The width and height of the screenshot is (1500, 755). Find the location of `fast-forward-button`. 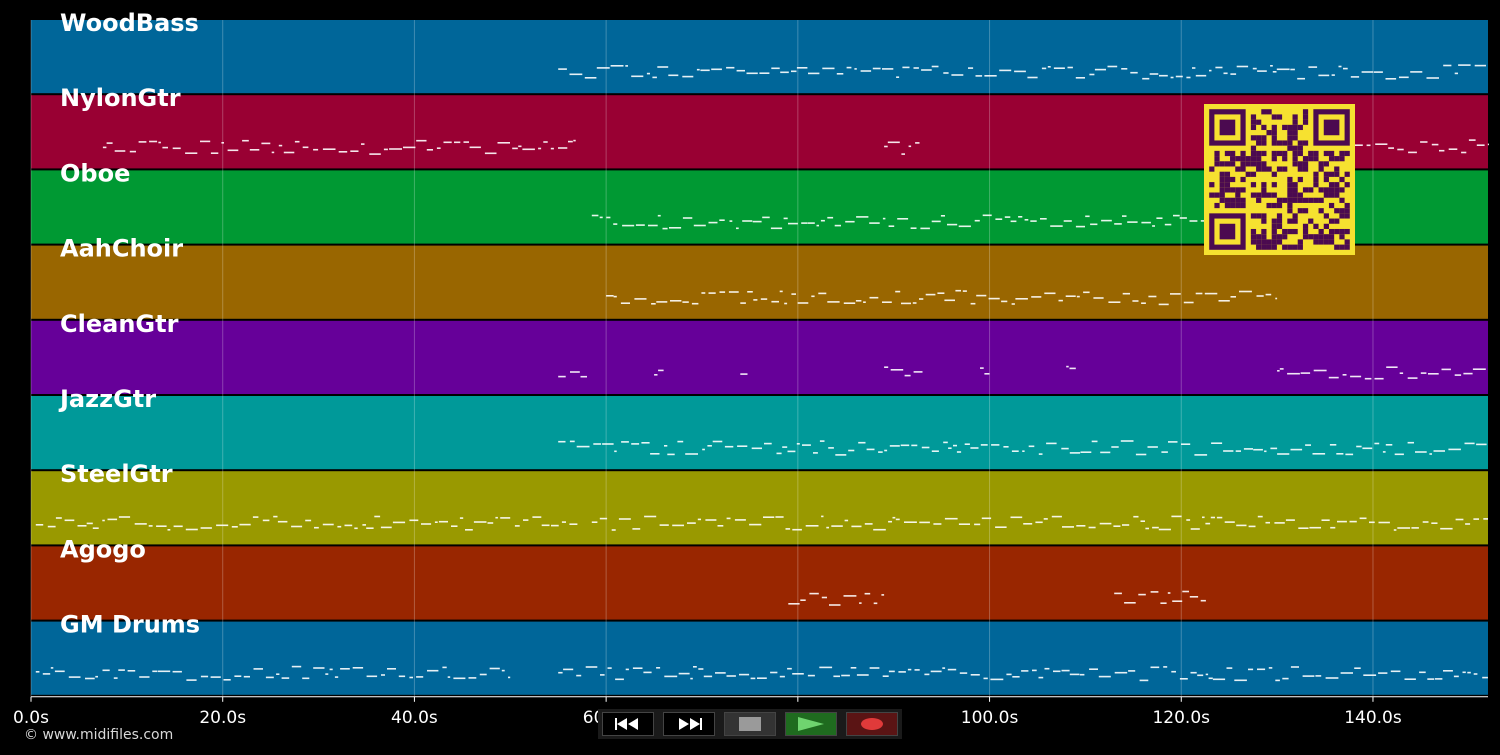

fast-forward-button is located at coordinates (689, 724).